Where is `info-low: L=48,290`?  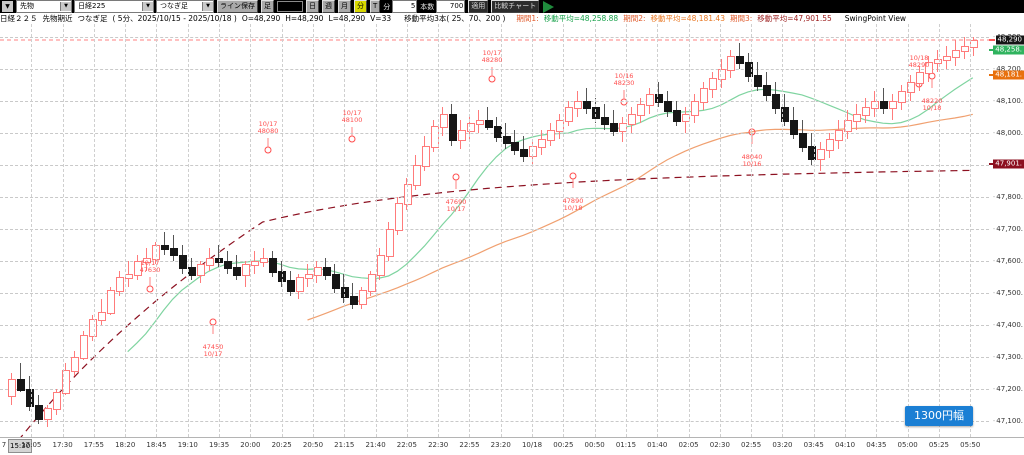
info-low: L=48,290 is located at coordinates (346, 18).